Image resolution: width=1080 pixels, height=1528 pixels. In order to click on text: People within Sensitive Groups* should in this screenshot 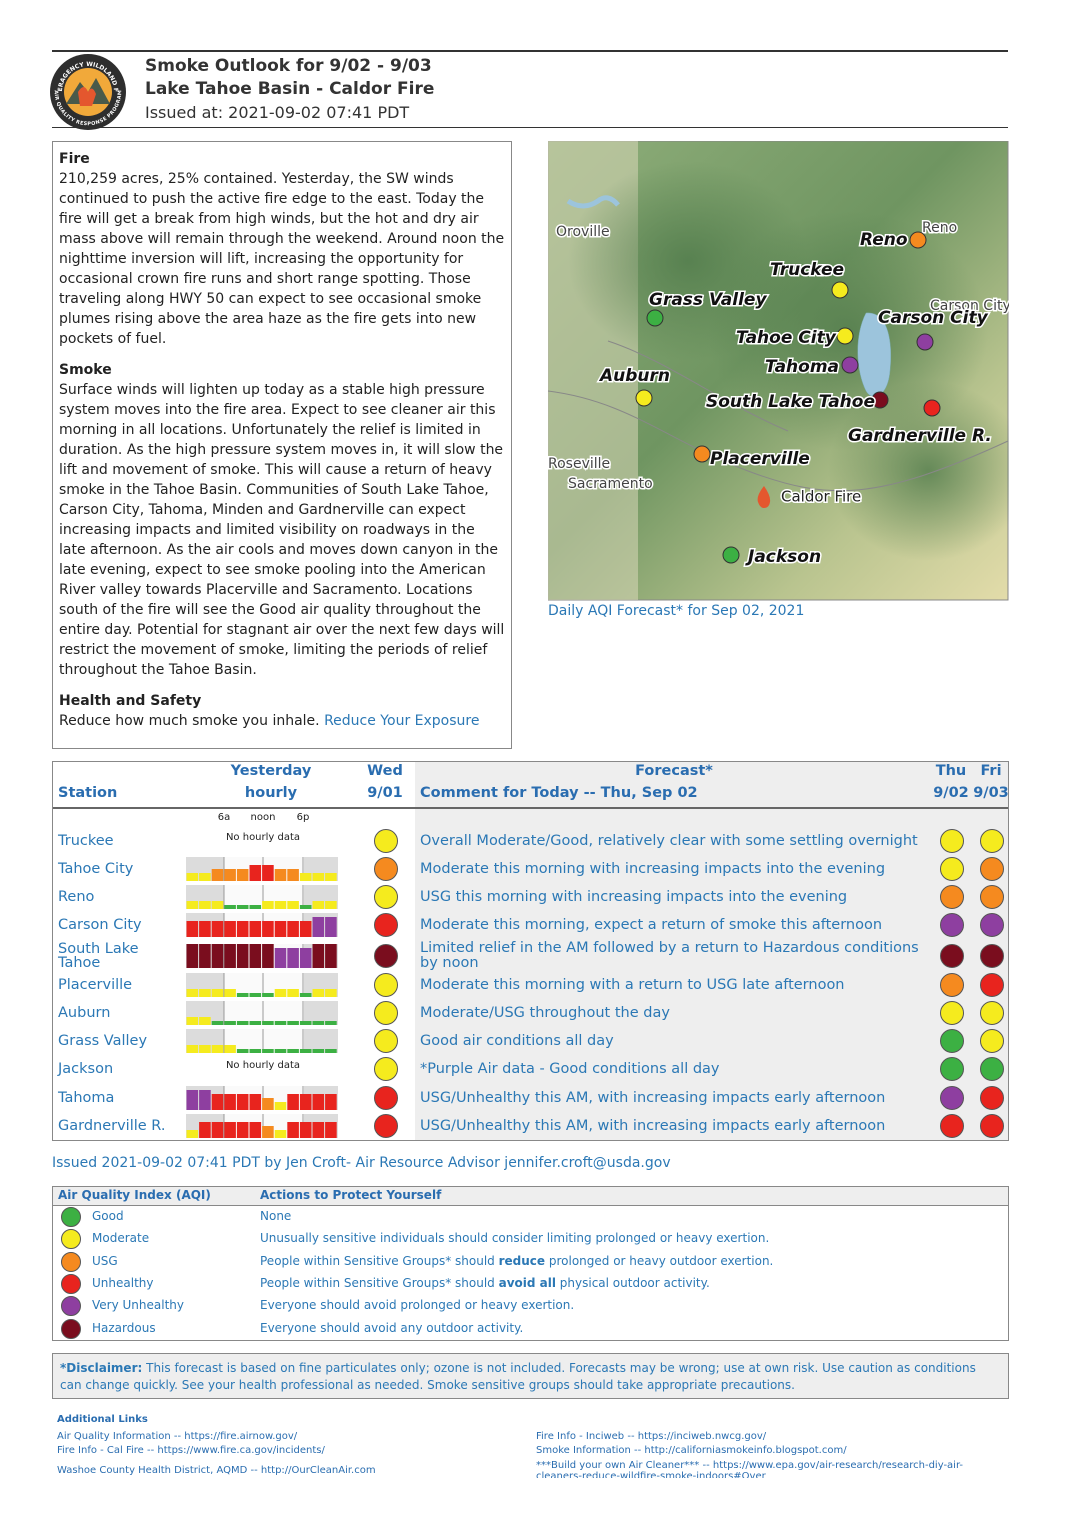, I will do `click(379, 1260)`.